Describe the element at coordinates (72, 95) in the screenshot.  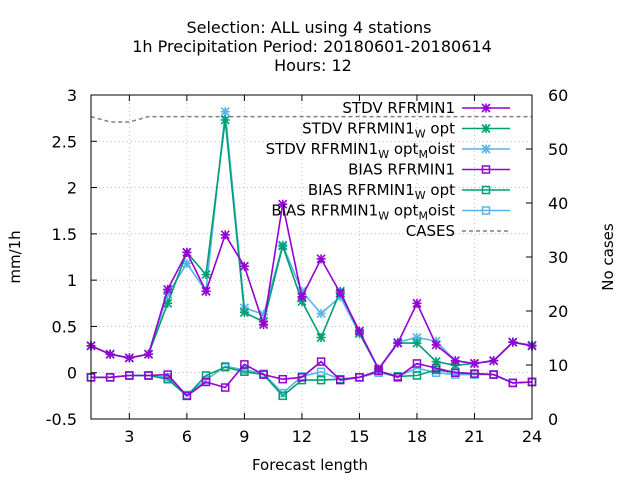
I see `y-tick-label: 3` at that location.